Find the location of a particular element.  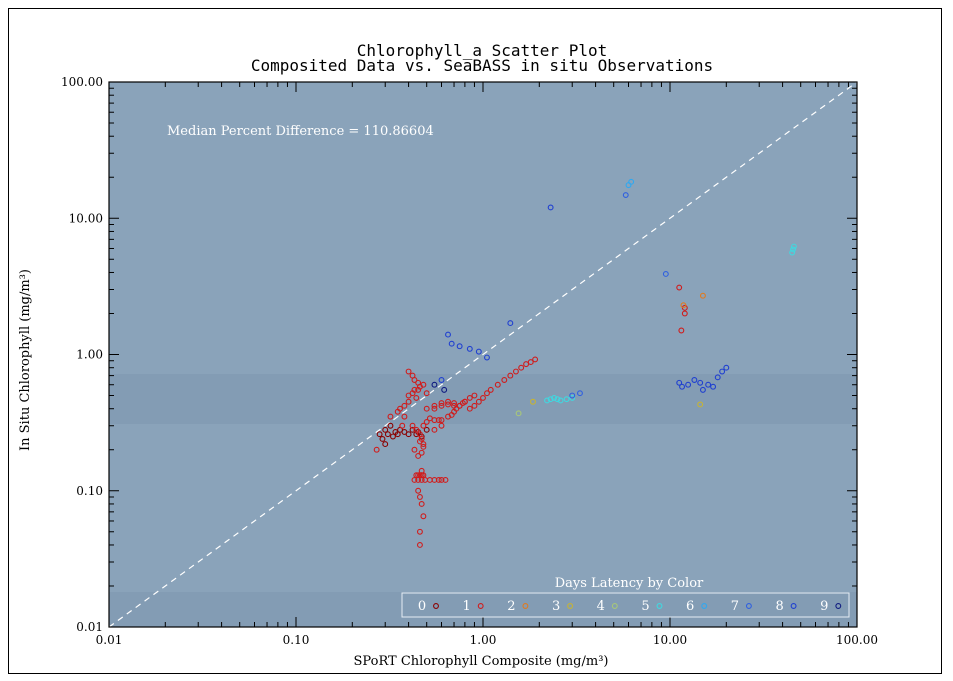

legend-label-2: 2 is located at coordinates (511, 606).